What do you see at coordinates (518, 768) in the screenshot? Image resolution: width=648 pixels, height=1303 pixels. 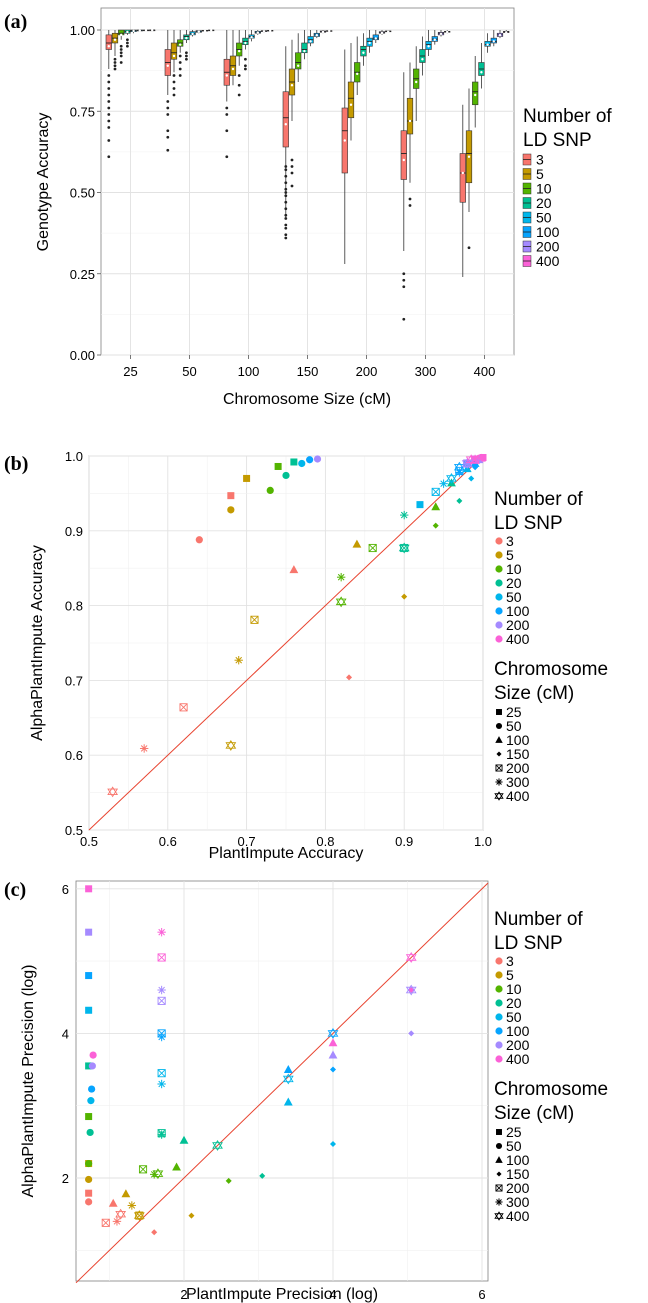 I see `legend-size-label: 200` at bounding box center [518, 768].